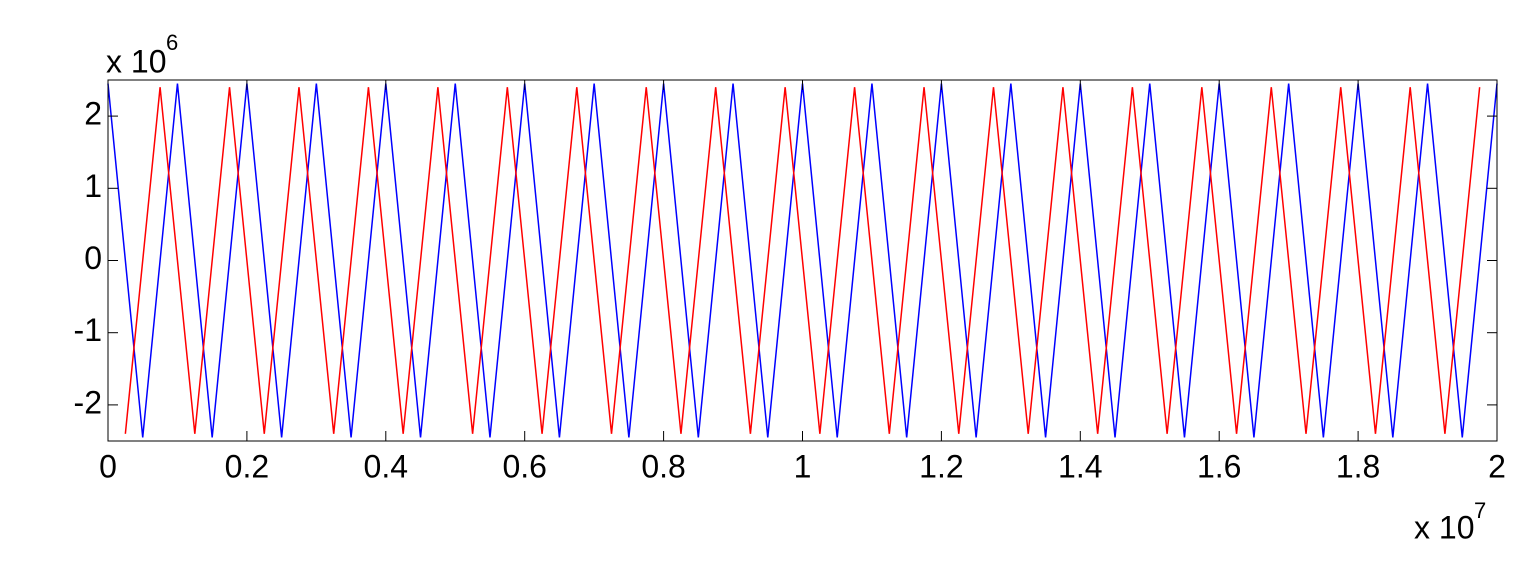  Describe the element at coordinates (136, 61) in the screenshot. I see `y-exponent-base: x 10` at that location.